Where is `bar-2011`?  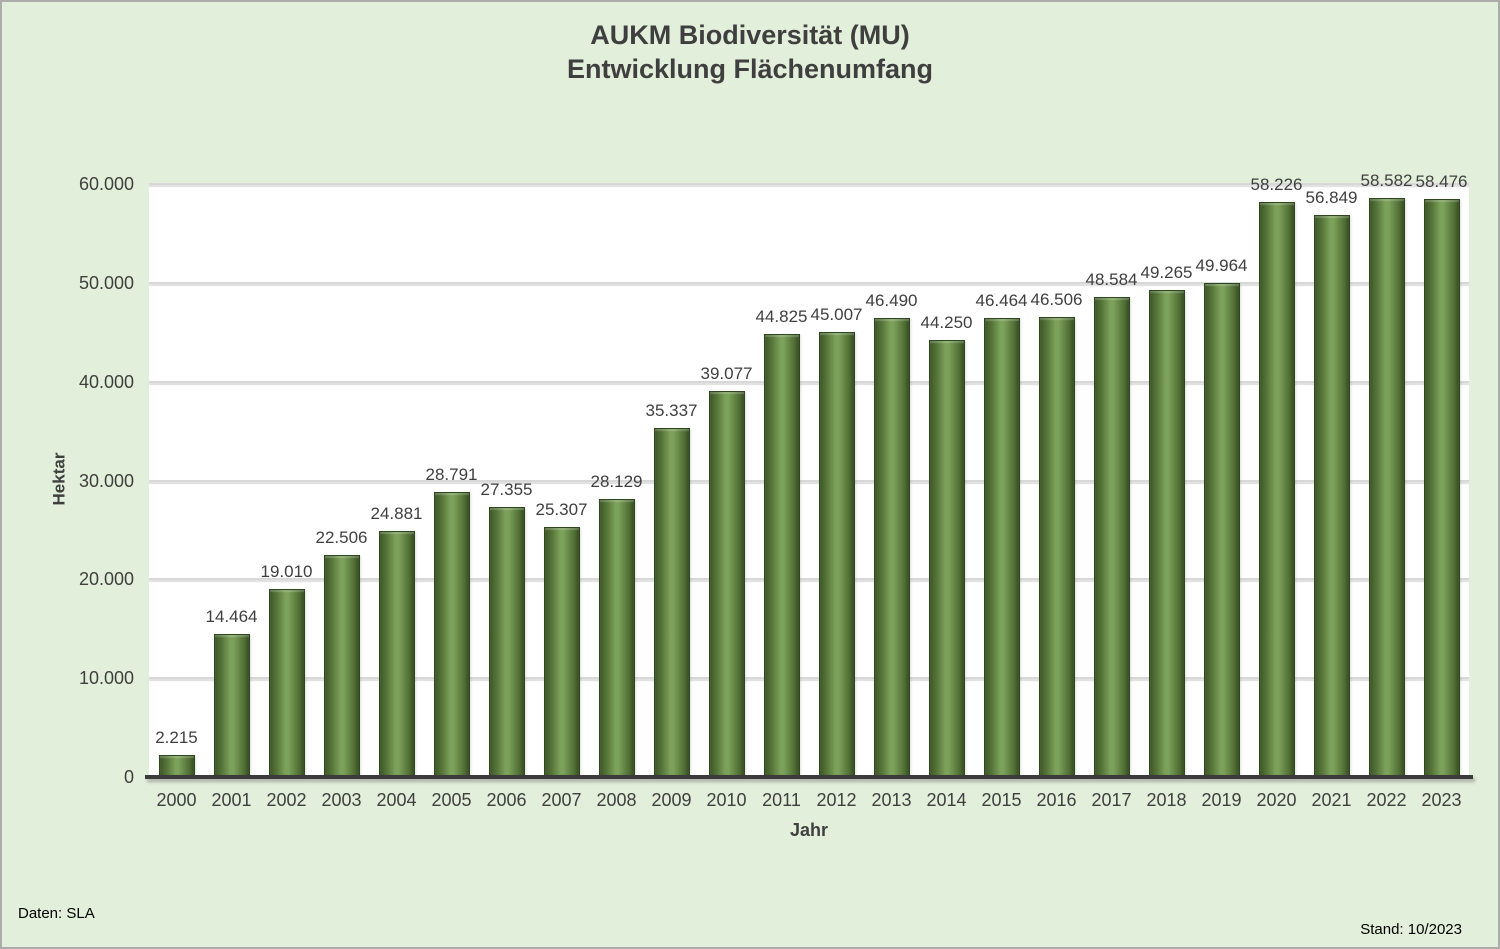 bar-2011 is located at coordinates (781, 555).